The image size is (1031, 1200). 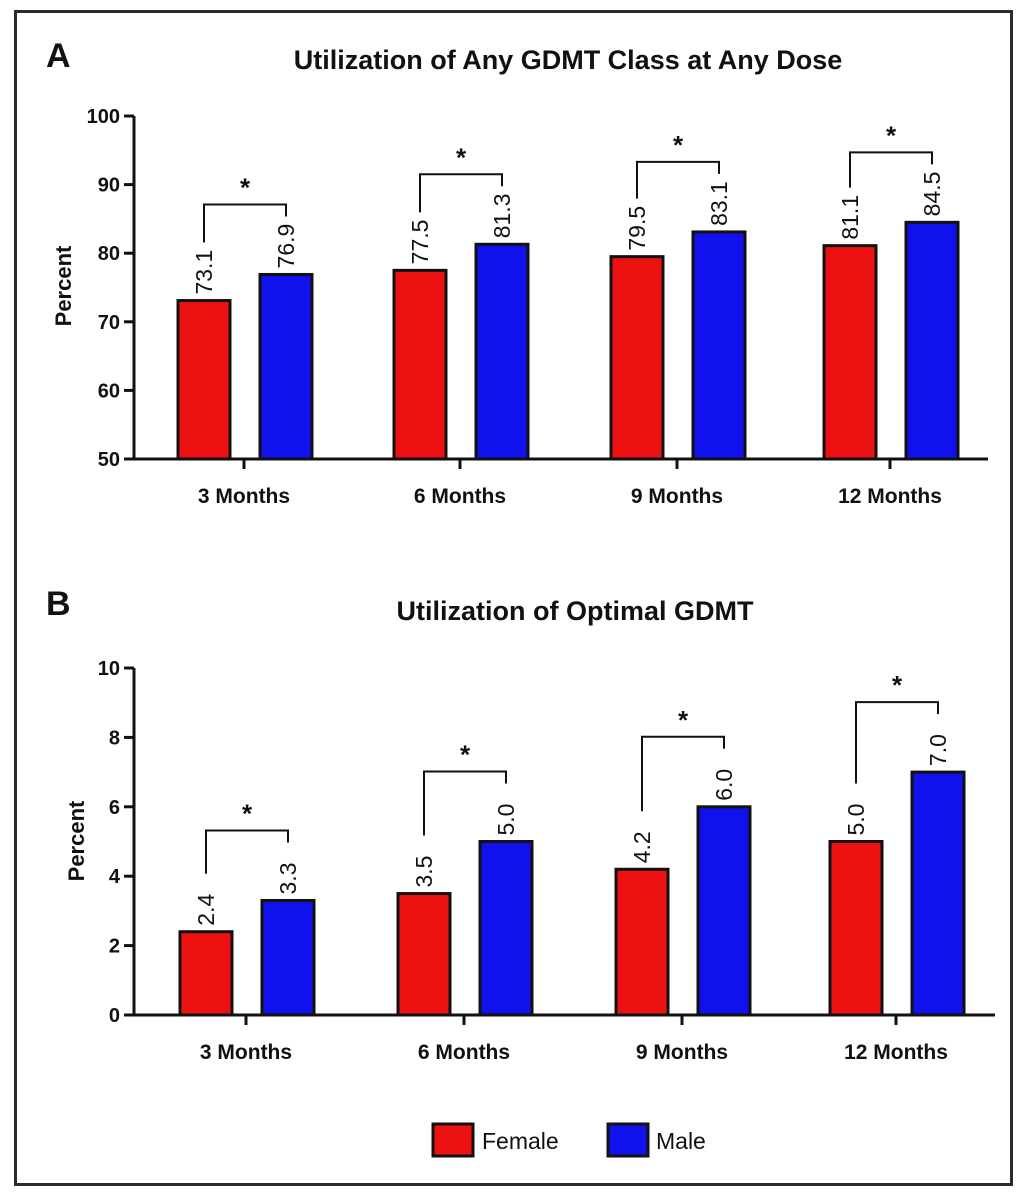 What do you see at coordinates (724, 785) in the screenshot?
I see `panel-b-value-label-male: 6.0` at bounding box center [724, 785].